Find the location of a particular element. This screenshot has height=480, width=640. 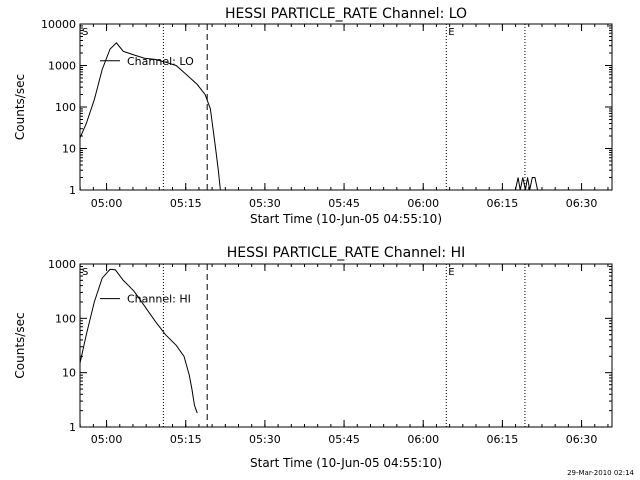

legend-label: Channel: LO is located at coordinates (160, 61).